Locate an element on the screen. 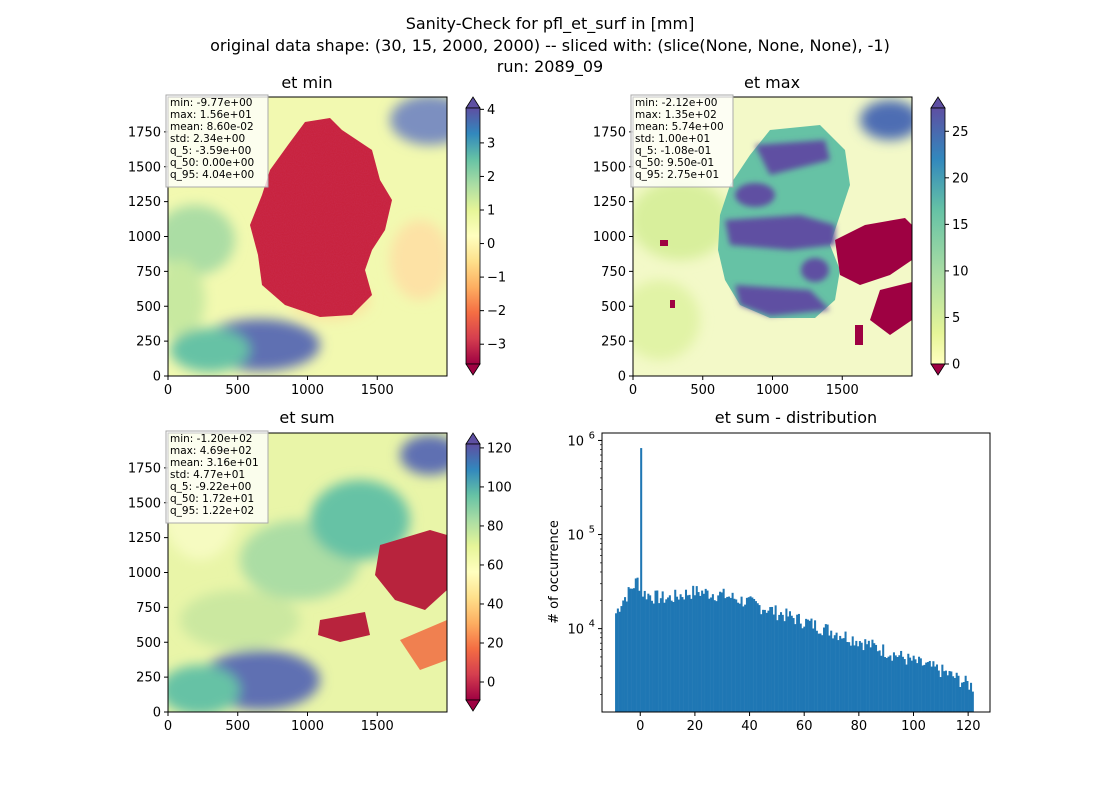 Image resolution: width=1100 pixels, height=800 pixels. colorbar-tick-label: −3 is located at coordinates (496, 345).